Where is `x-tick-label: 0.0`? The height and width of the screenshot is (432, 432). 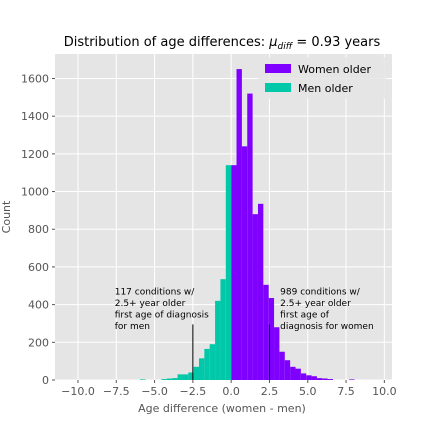
x-tick-label: 0.0 is located at coordinates (231, 391).